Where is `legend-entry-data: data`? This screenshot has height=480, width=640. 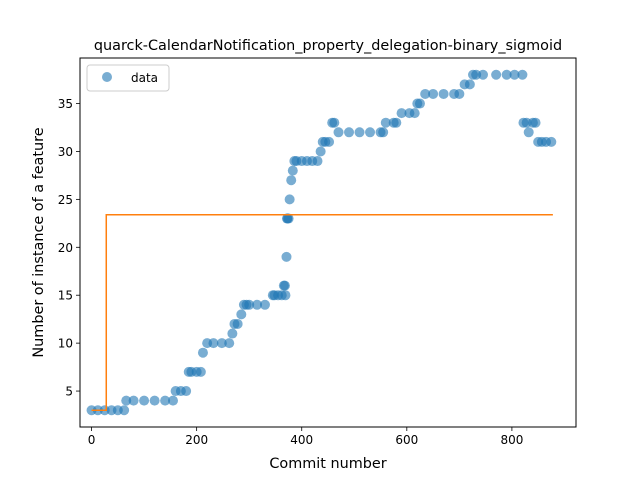 legend-entry-data: data is located at coordinates (144, 78).